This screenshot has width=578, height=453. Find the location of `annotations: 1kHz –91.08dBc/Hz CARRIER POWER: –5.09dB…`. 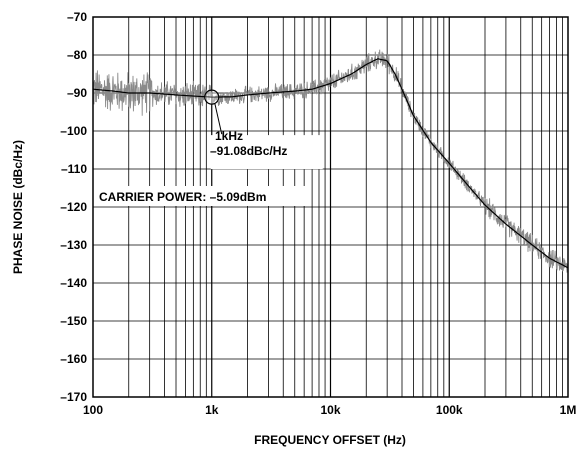

annotations: 1kHz –91.08dBc/Hz CARRIER POWER: –5.09dB… is located at coordinates (209, 147).